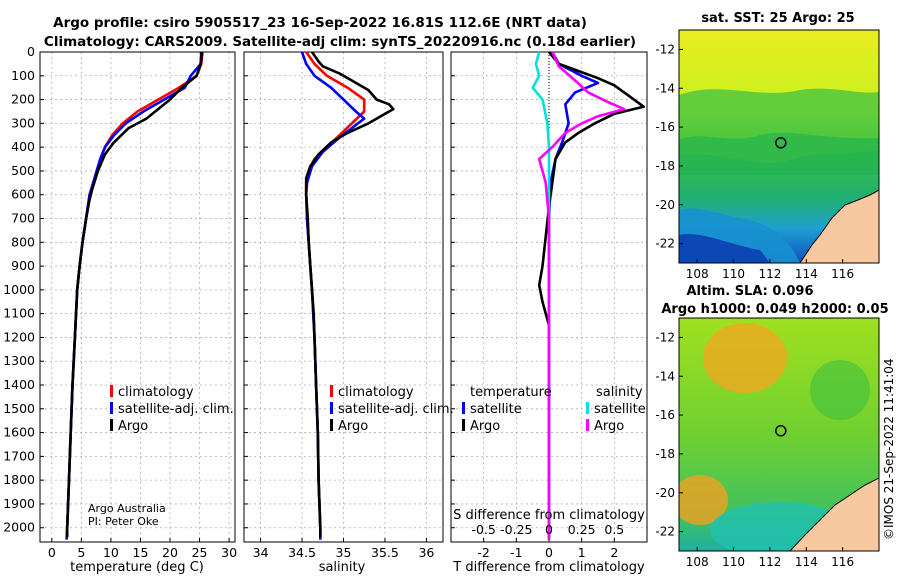  I want to click on timestamp-watermark: ©IMOS 21-Sep-2022 11:41:04, so click(889, 449).